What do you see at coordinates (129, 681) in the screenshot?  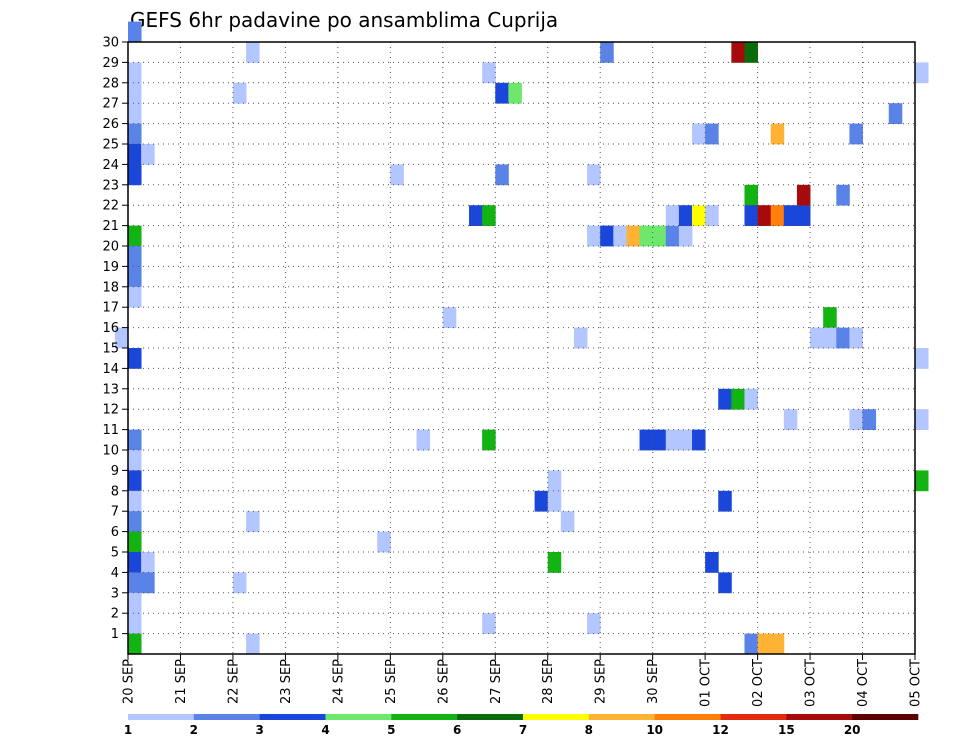 I see `x-tick-label: 20 SEP` at bounding box center [129, 681].